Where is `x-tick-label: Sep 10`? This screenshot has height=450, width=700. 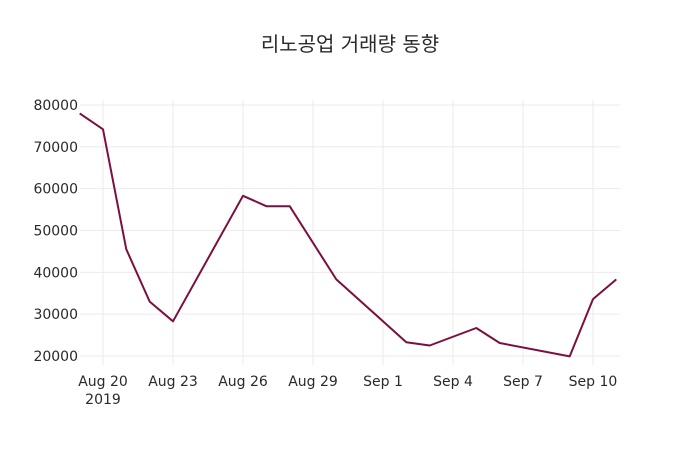
x-tick-label: Sep 10 is located at coordinates (593, 382).